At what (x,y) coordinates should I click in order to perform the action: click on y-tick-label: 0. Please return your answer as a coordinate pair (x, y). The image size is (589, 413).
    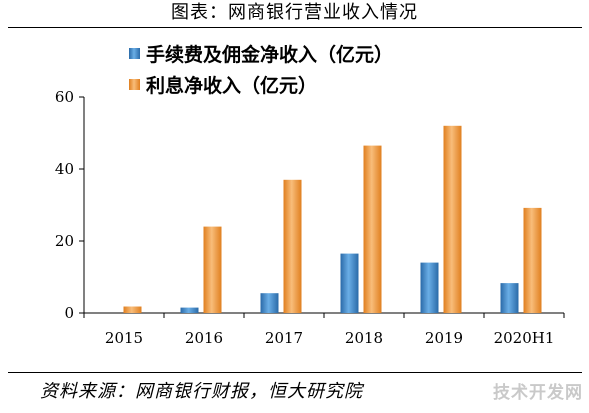
    Looking at the image, I should click on (69, 313).